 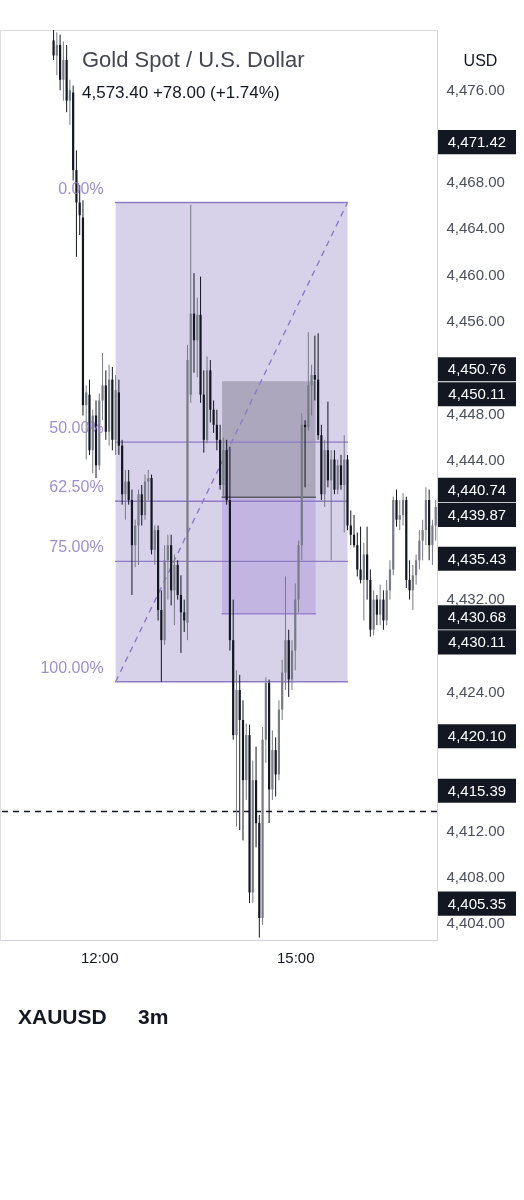 What do you see at coordinates (475, 413) in the screenshot?
I see `y-tick-label: 4,448.00` at bounding box center [475, 413].